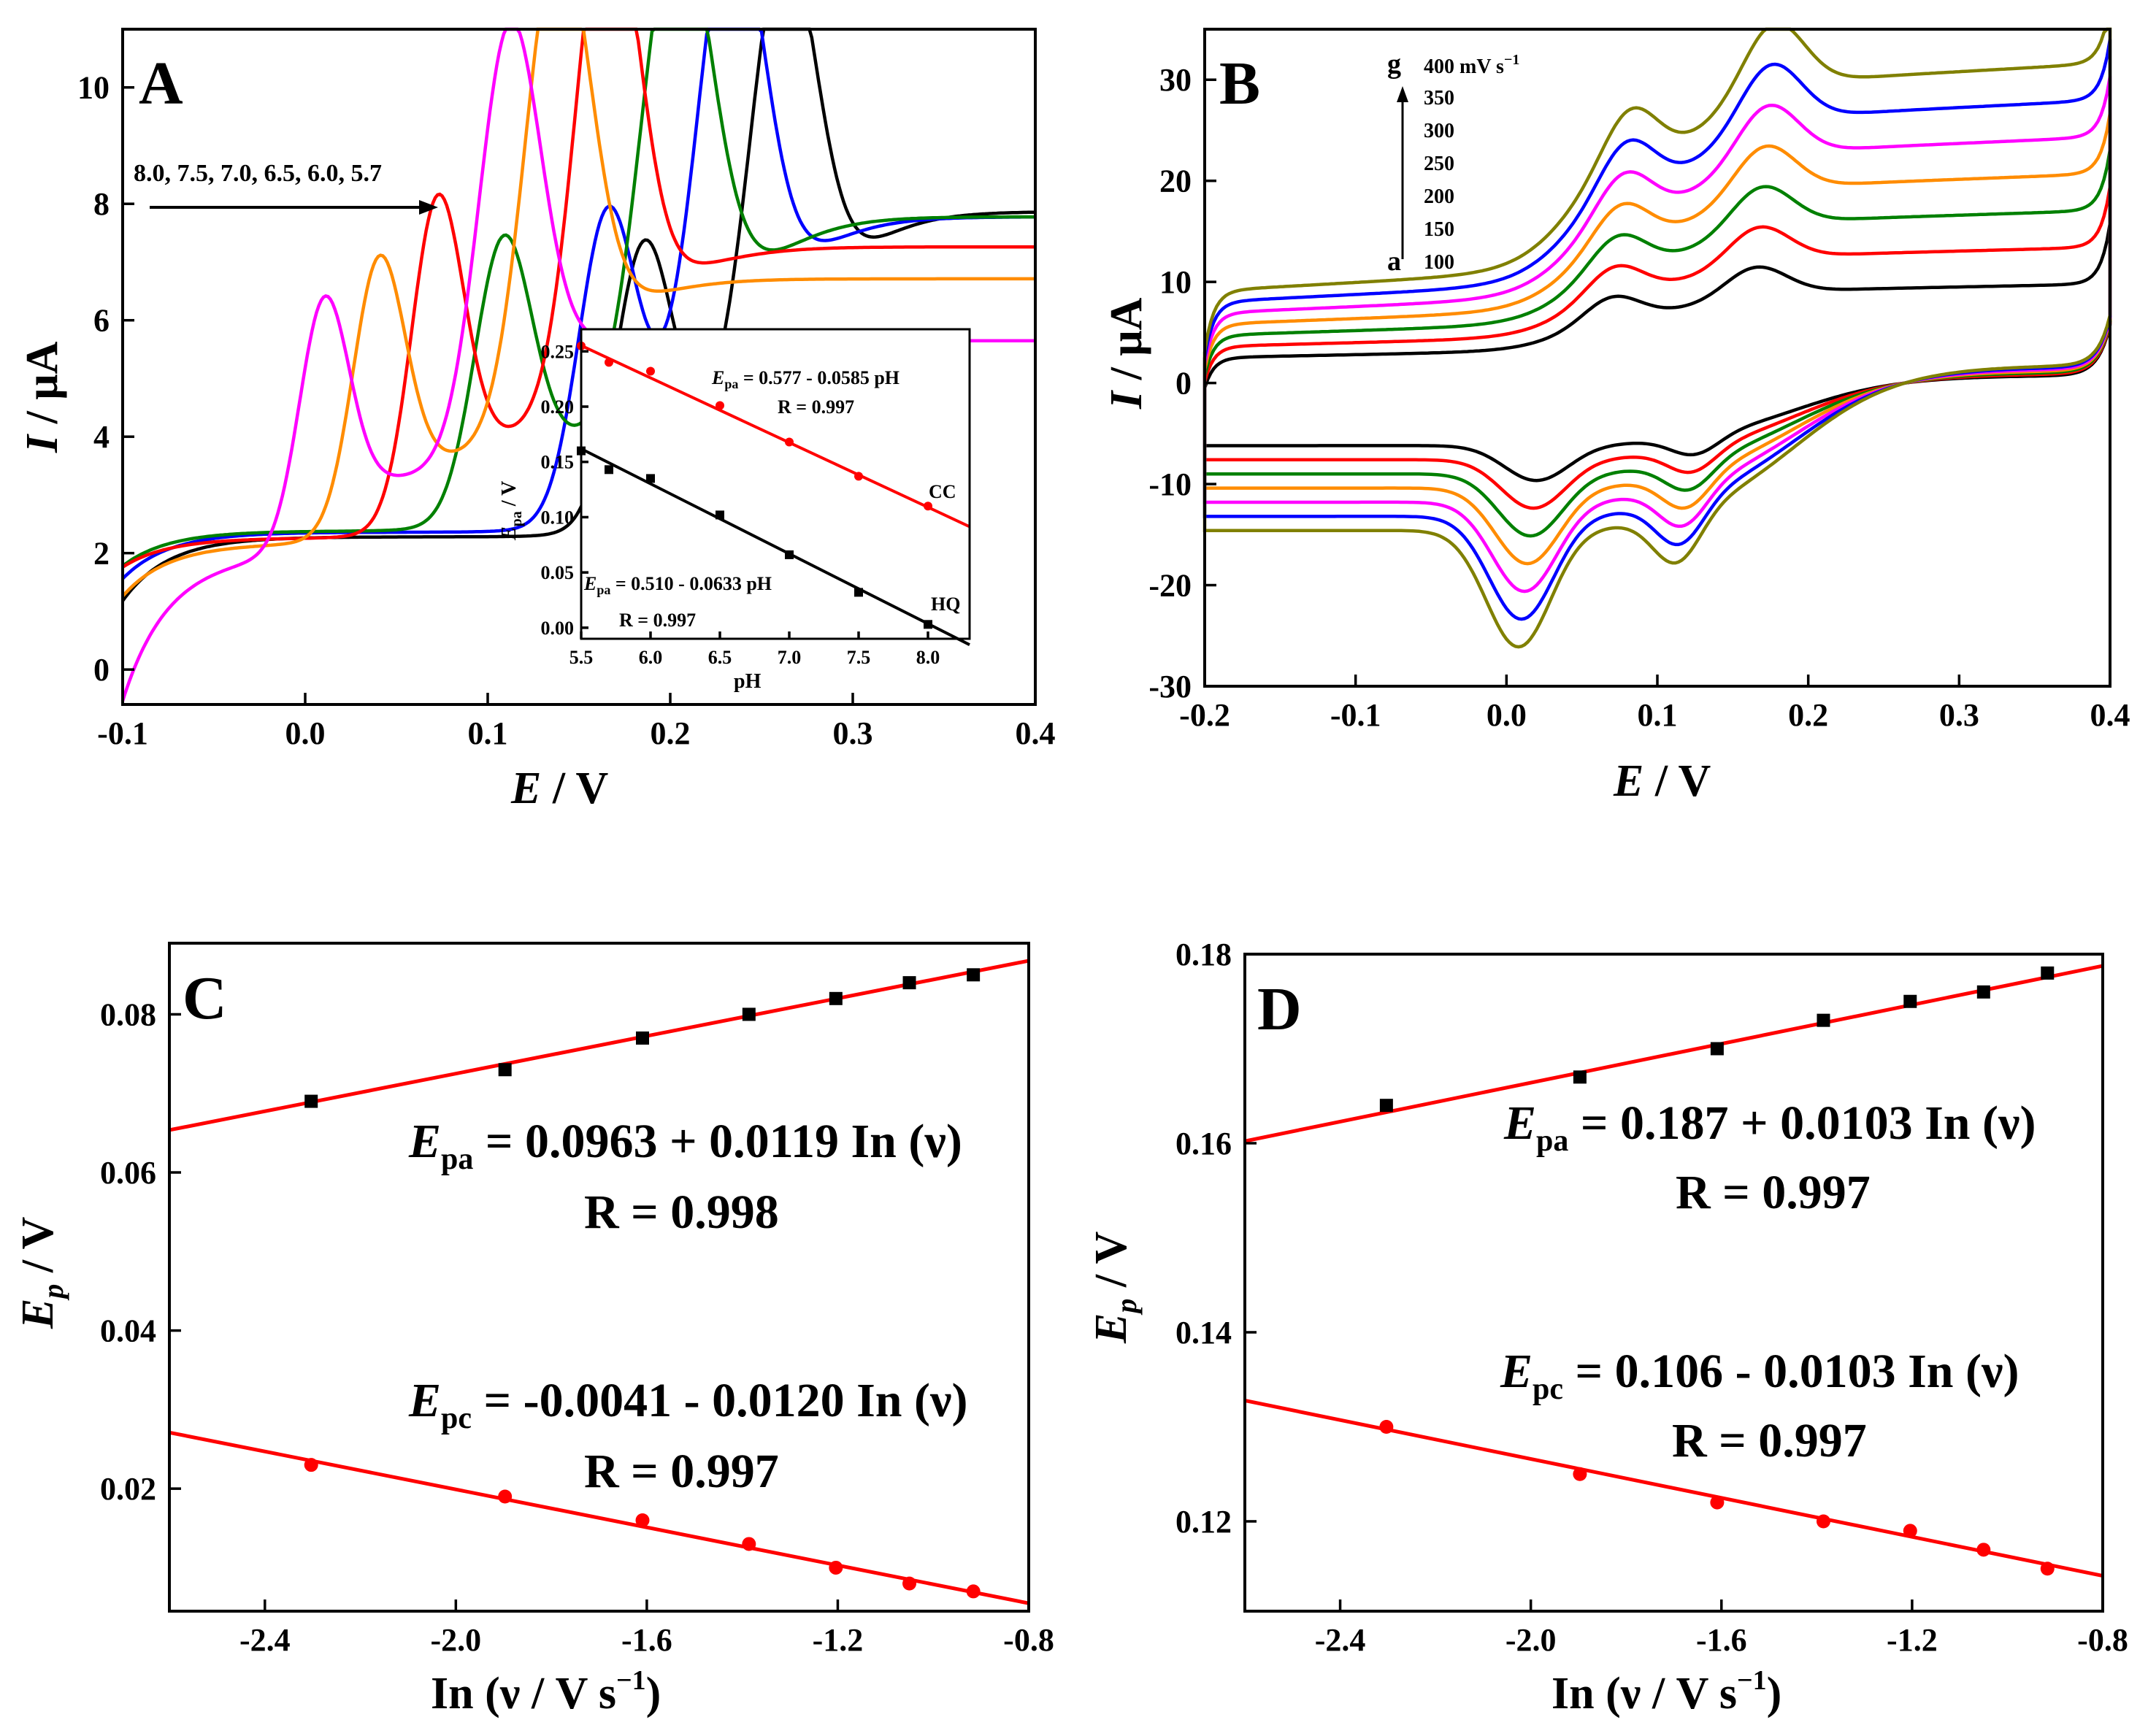  What do you see at coordinates (1216, 1238) in the screenshot?
I see `panel-d-y-ticks: 0.12 0.14 0.16 0.18` at bounding box center [1216, 1238].